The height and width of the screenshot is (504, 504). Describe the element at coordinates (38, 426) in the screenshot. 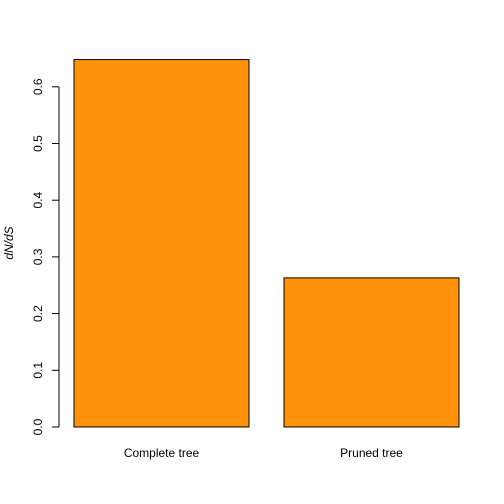

I see `y-tick-label: 0.0` at that location.